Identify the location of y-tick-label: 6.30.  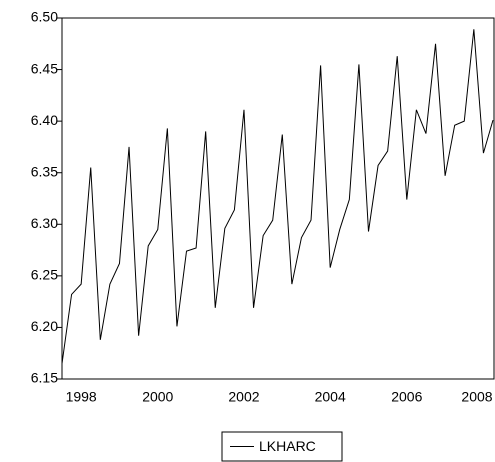
(44, 223).